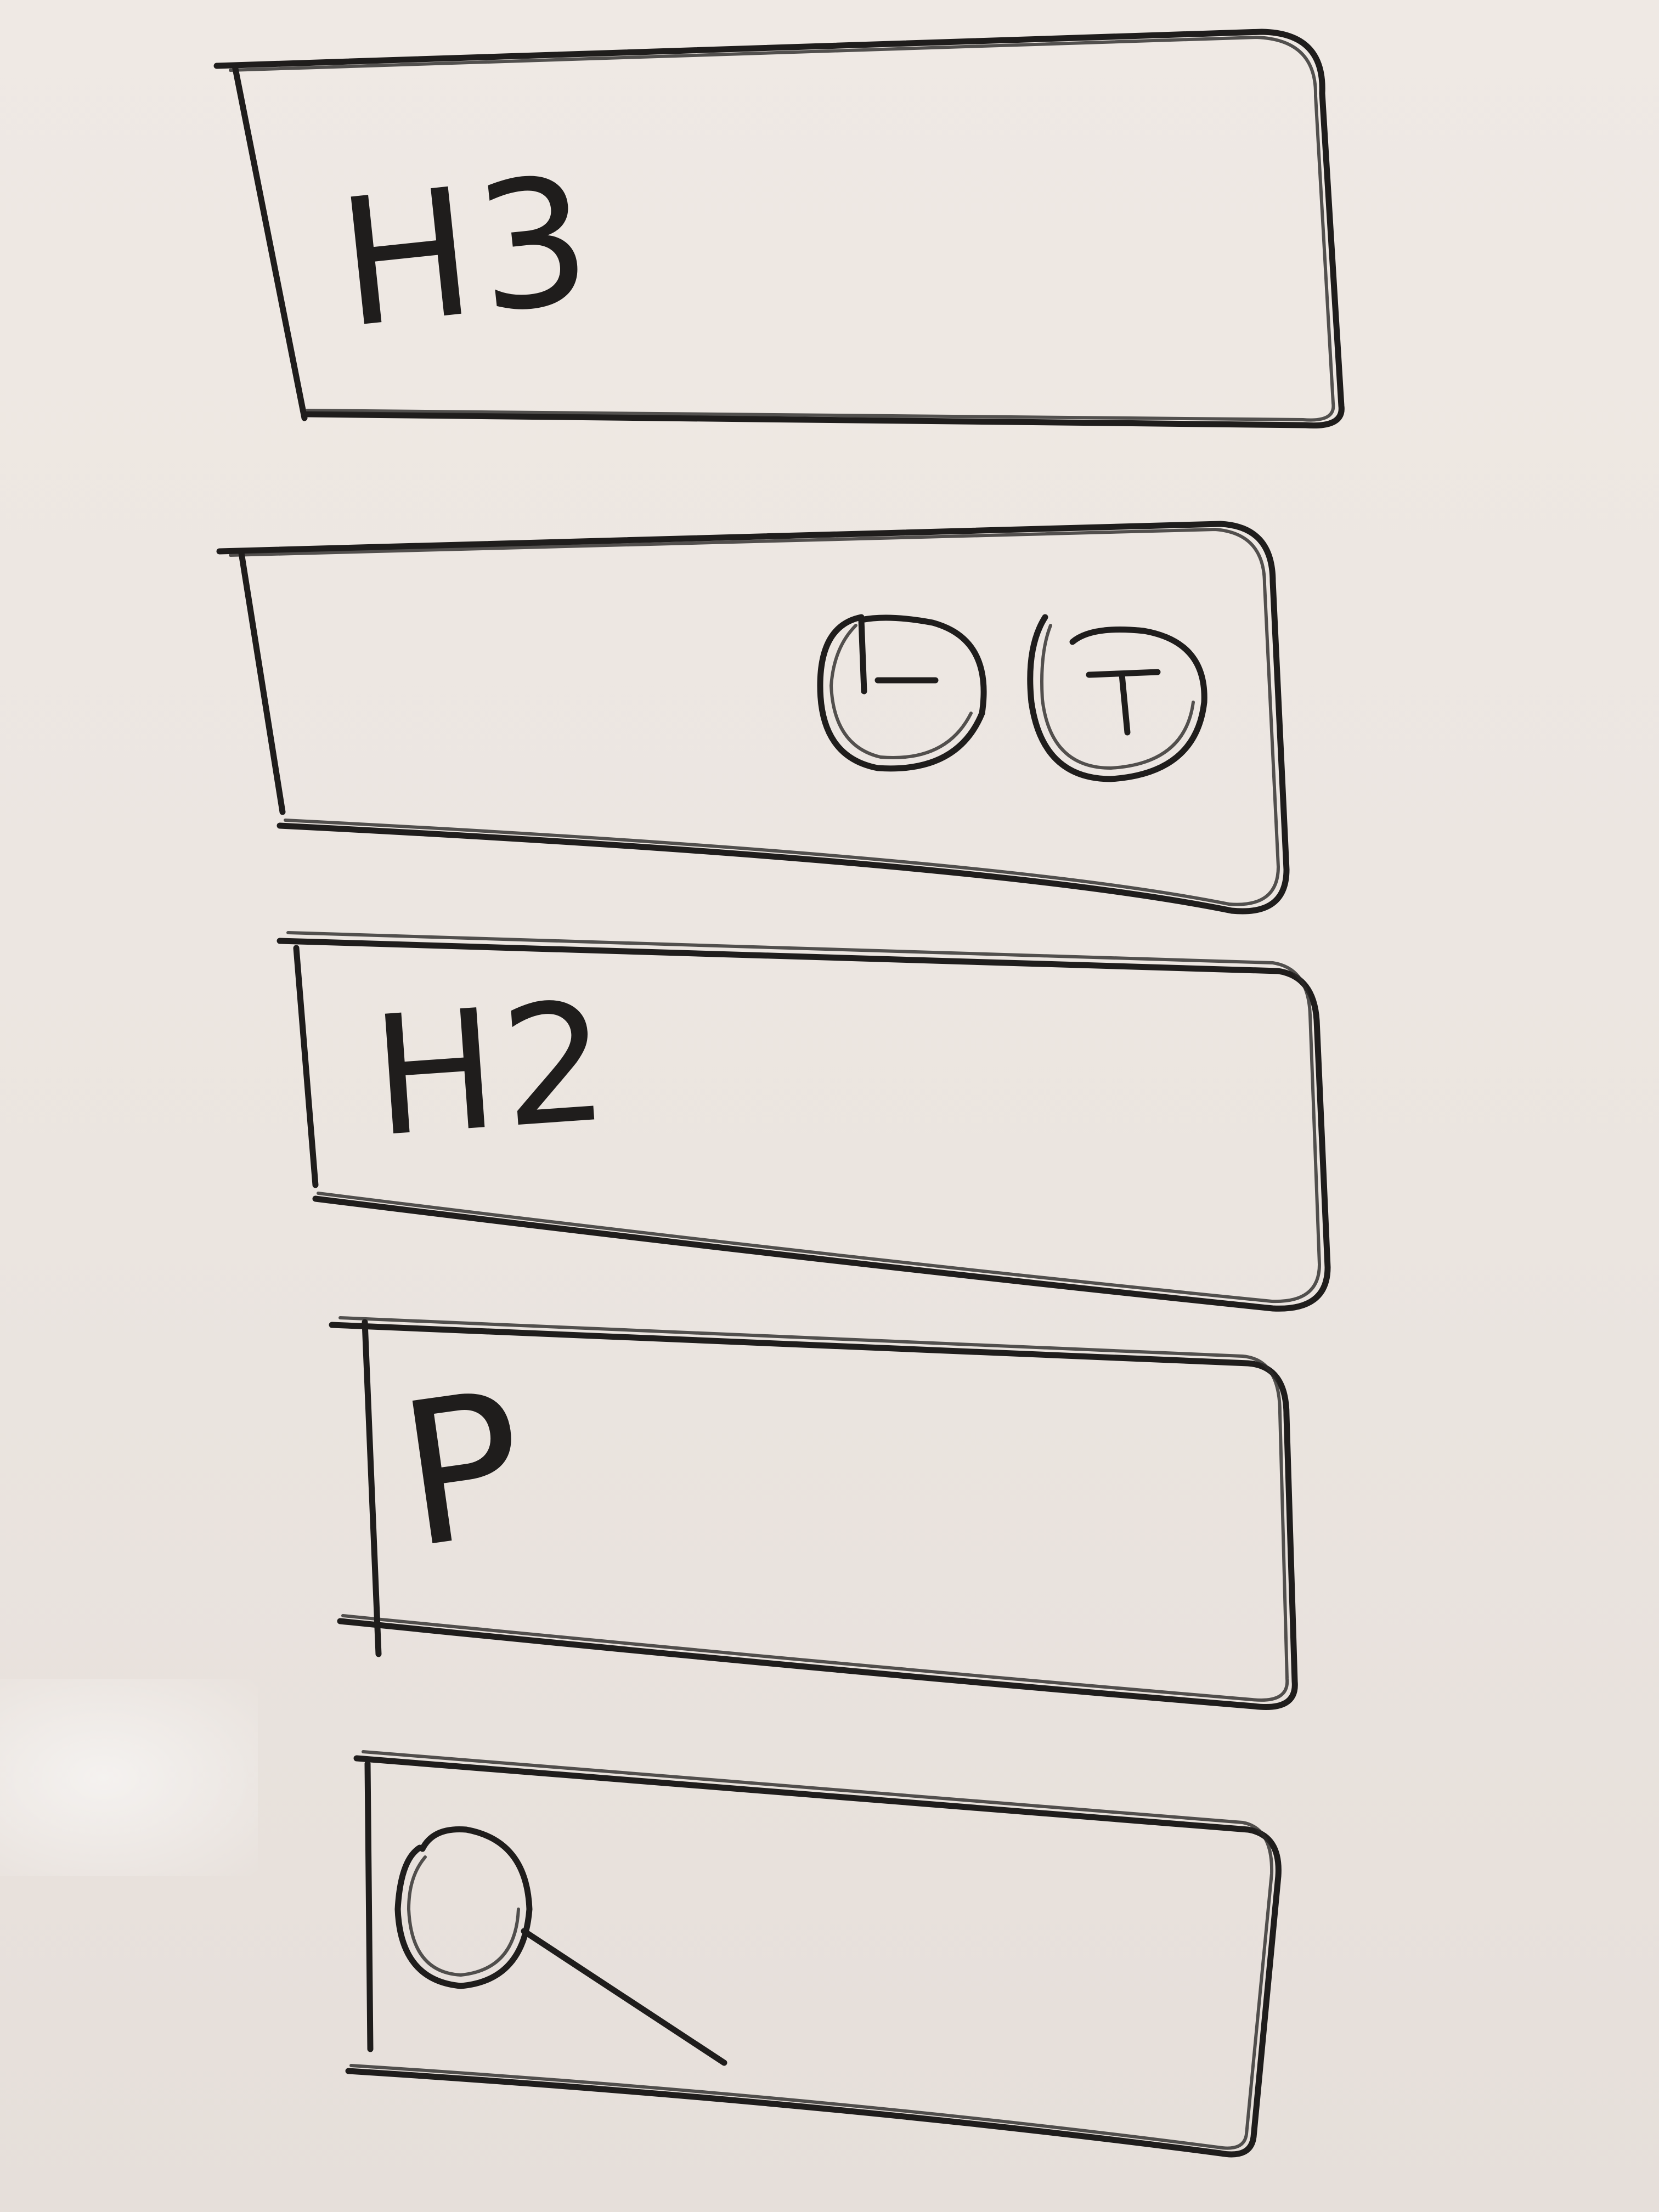 This screenshot has width=1659, height=2212. I want to click on wireframe-box-search, so click(813, 1954).